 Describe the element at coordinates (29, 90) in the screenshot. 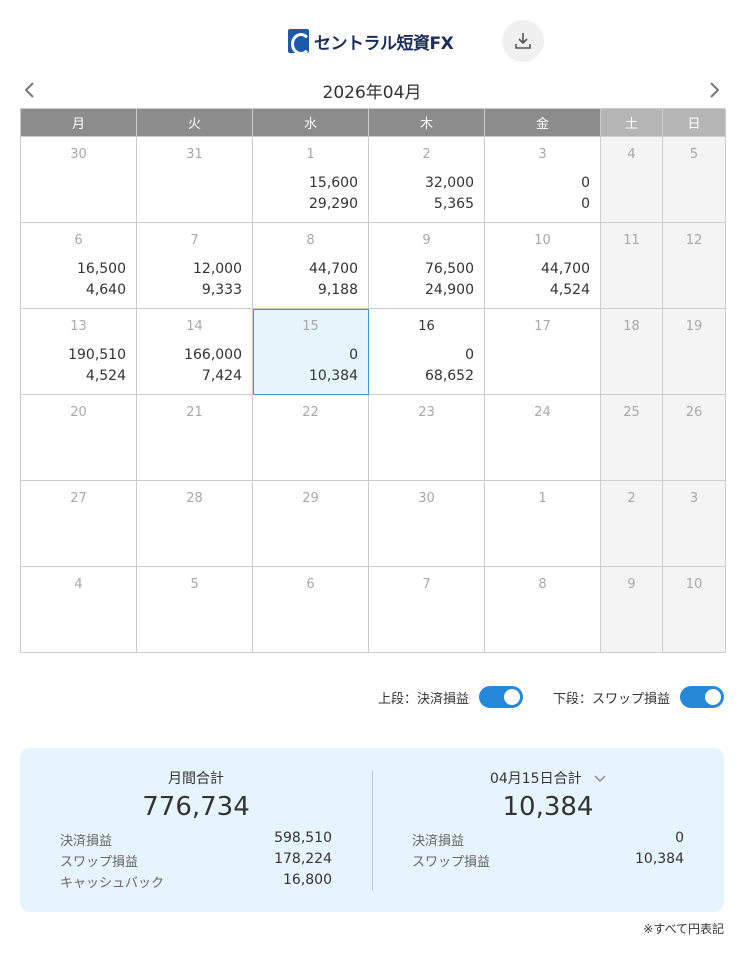

I see `prev-month-button` at that location.